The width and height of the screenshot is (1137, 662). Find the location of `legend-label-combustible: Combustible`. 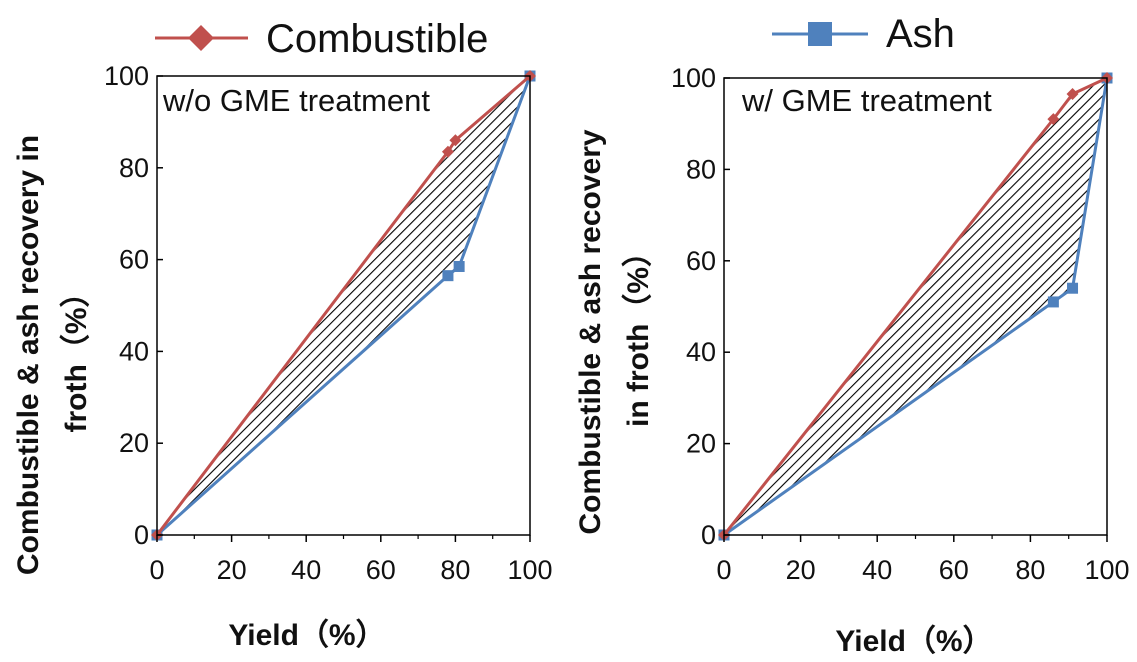

legend-label-combustible: Combustible is located at coordinates (377, 39).